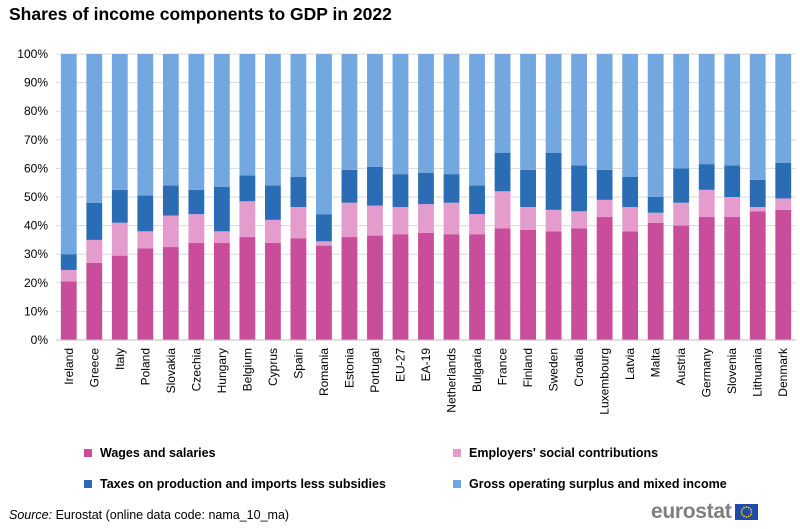 The width and height of the screenshot is (800, 529). I want to click on x-tick-label: Cyprus, so click(273, 367).